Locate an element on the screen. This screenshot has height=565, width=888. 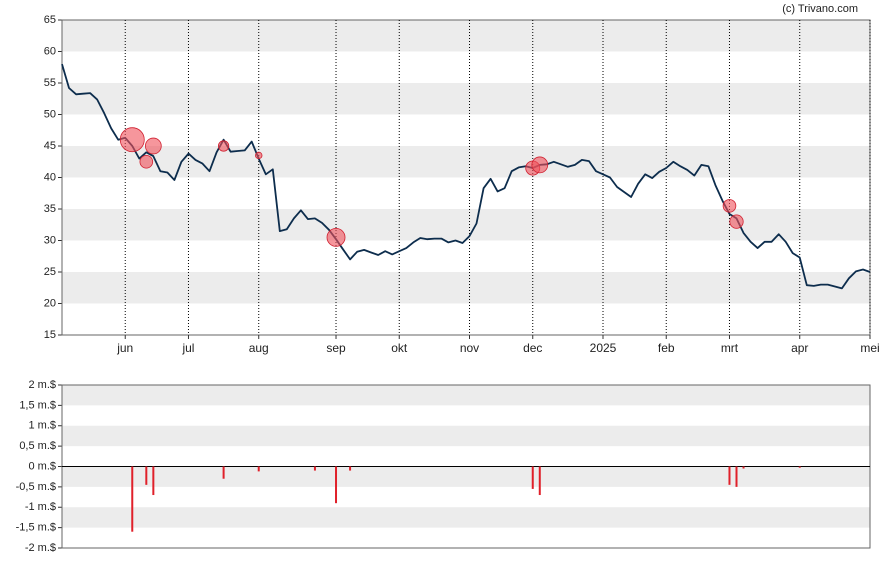
x-tick-label: nov is located at coordinates (469, 348).